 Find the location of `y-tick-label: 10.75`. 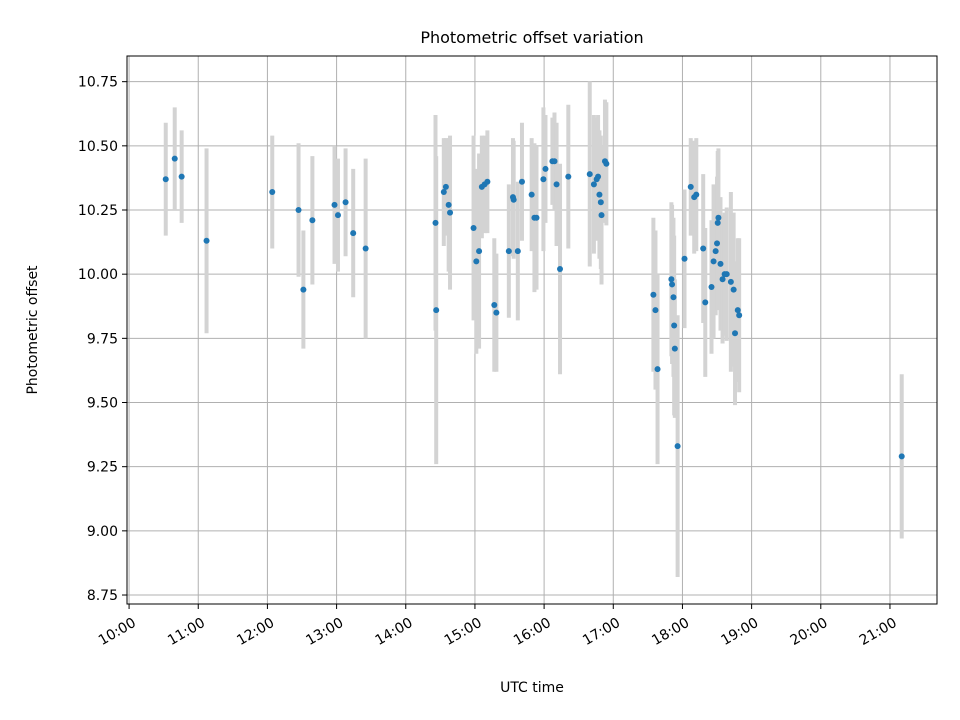

y-tick-label: 10.75 is located at coordinates (98, 83).